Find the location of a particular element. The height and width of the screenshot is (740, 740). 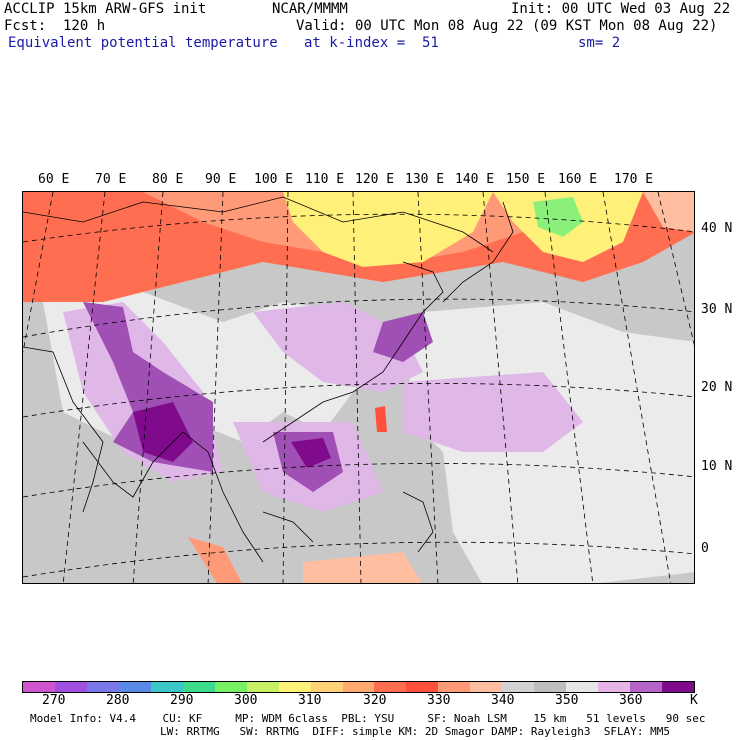

center-label: NCAR/MMMM is located at coordinates (310, 9).